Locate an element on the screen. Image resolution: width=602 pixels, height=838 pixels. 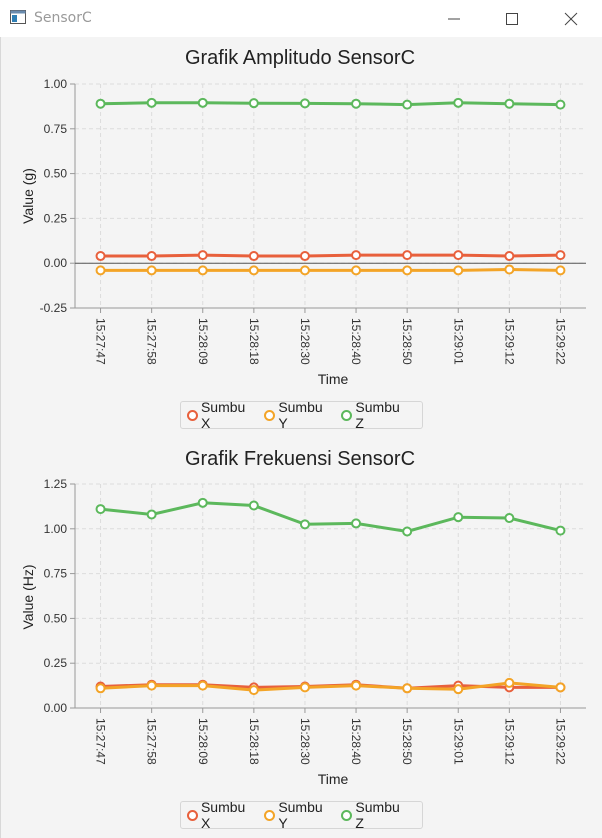
y-tick-label: 1.25 is located at coordinates (56, 484).